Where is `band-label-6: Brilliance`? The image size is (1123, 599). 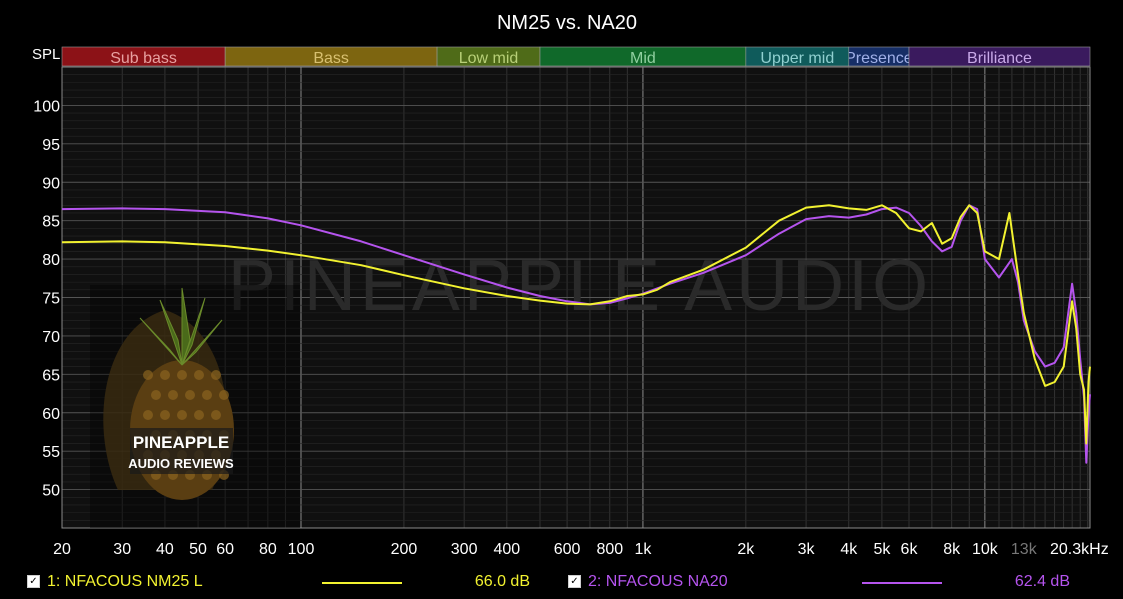
band-label-6: Brilliance is located at coordinates (999, 58).